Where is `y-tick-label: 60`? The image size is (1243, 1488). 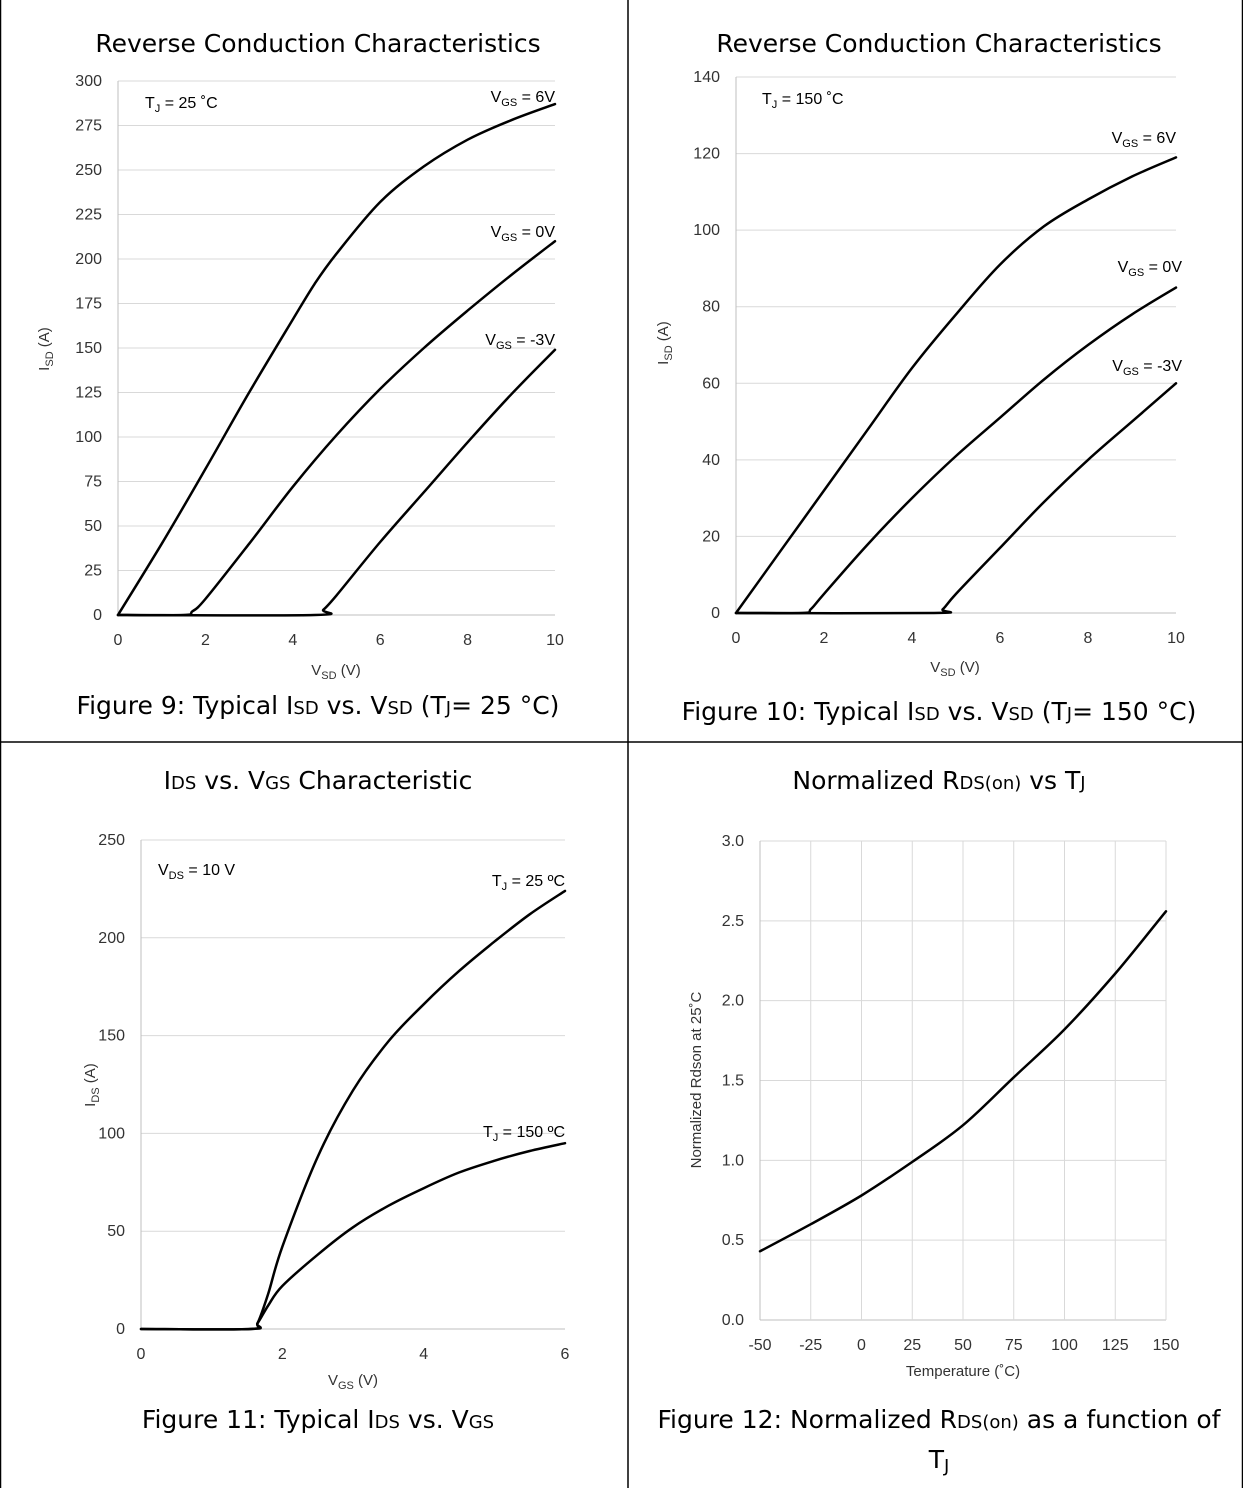
y-tick-label: 60 is located at coordinates (711, 383).